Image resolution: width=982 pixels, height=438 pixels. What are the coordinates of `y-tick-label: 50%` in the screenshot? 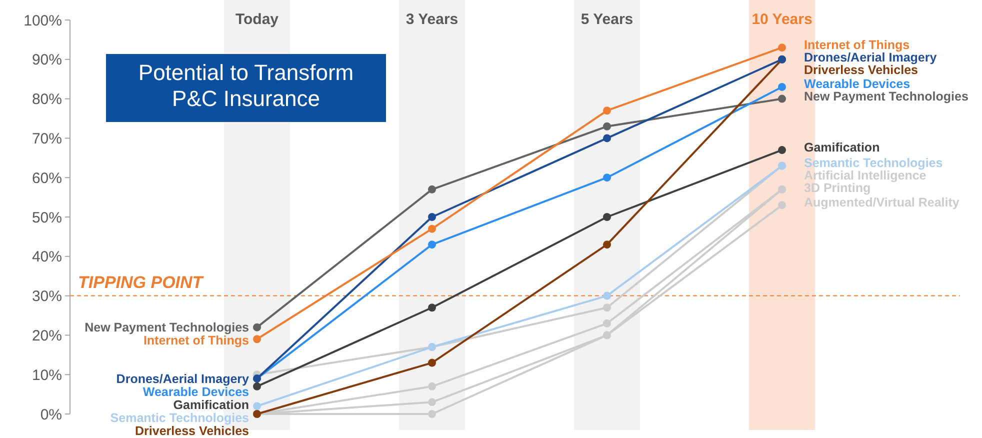 It's located at (47, 217).